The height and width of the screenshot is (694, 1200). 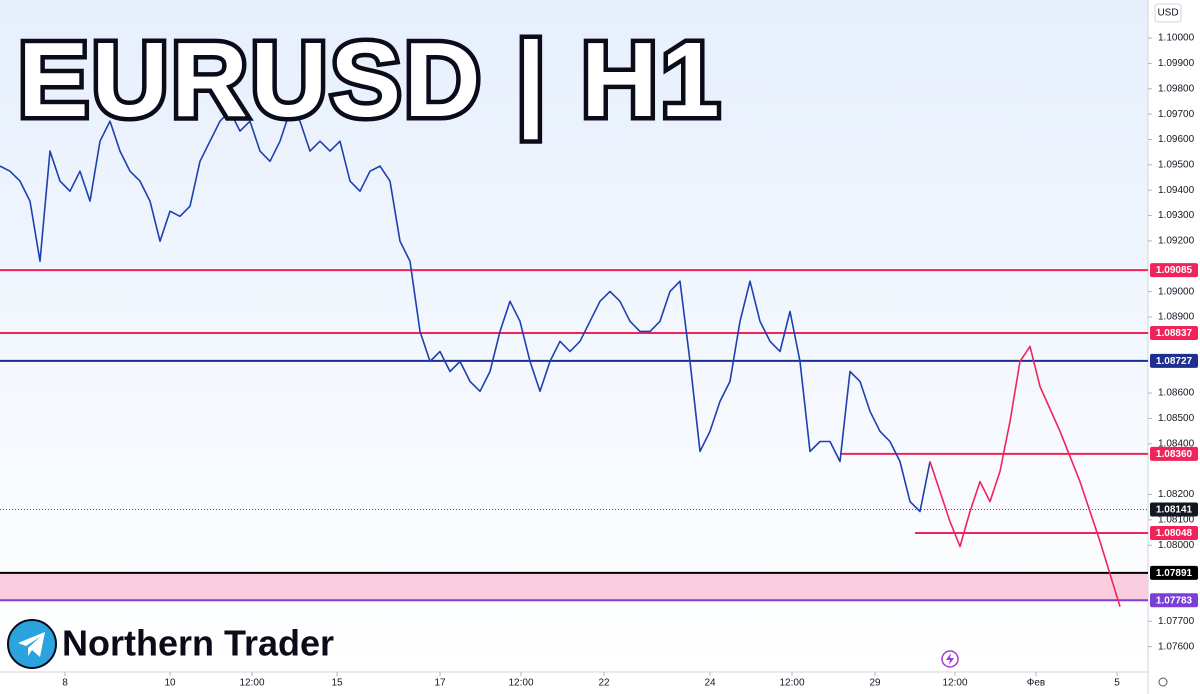 What do you see at coordinates (604, 683) in the screenshot?
I see `x-tick-label: 22` at bounding box center [604, 683].